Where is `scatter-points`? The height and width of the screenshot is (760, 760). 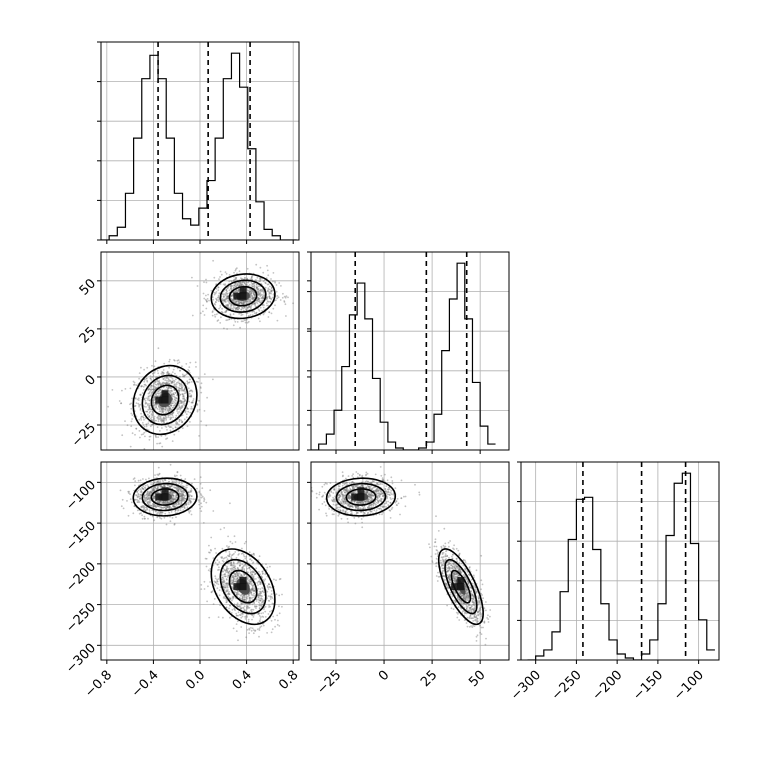 scatter-points is located at coordinates (175, 494).